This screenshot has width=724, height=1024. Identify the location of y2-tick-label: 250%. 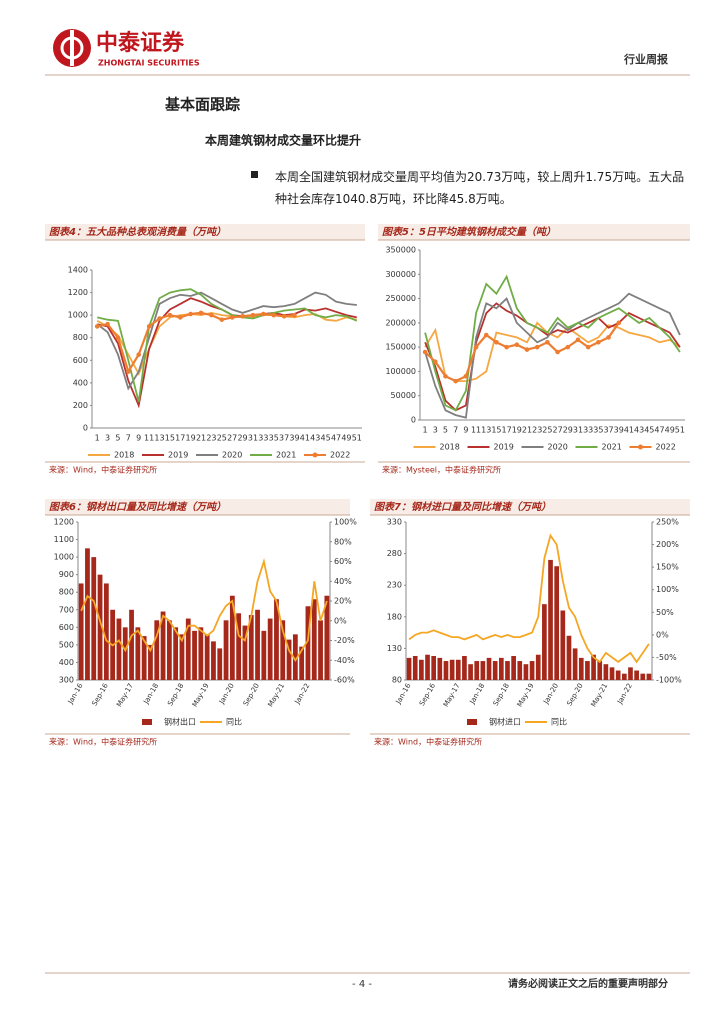
(667, 522).